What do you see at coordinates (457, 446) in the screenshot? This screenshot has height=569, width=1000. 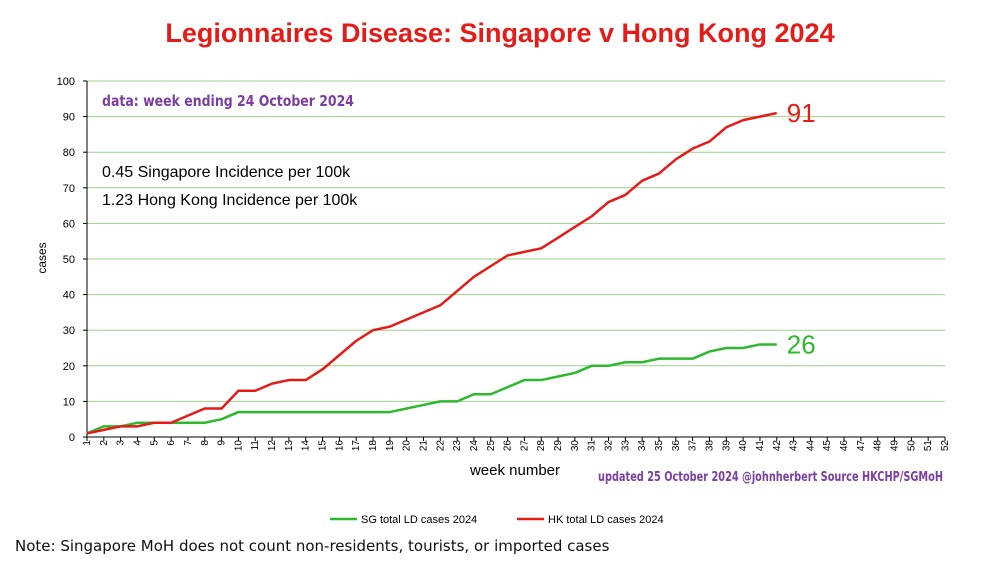 I see `x-tick-label: 23` at bounding box center [457, 446].